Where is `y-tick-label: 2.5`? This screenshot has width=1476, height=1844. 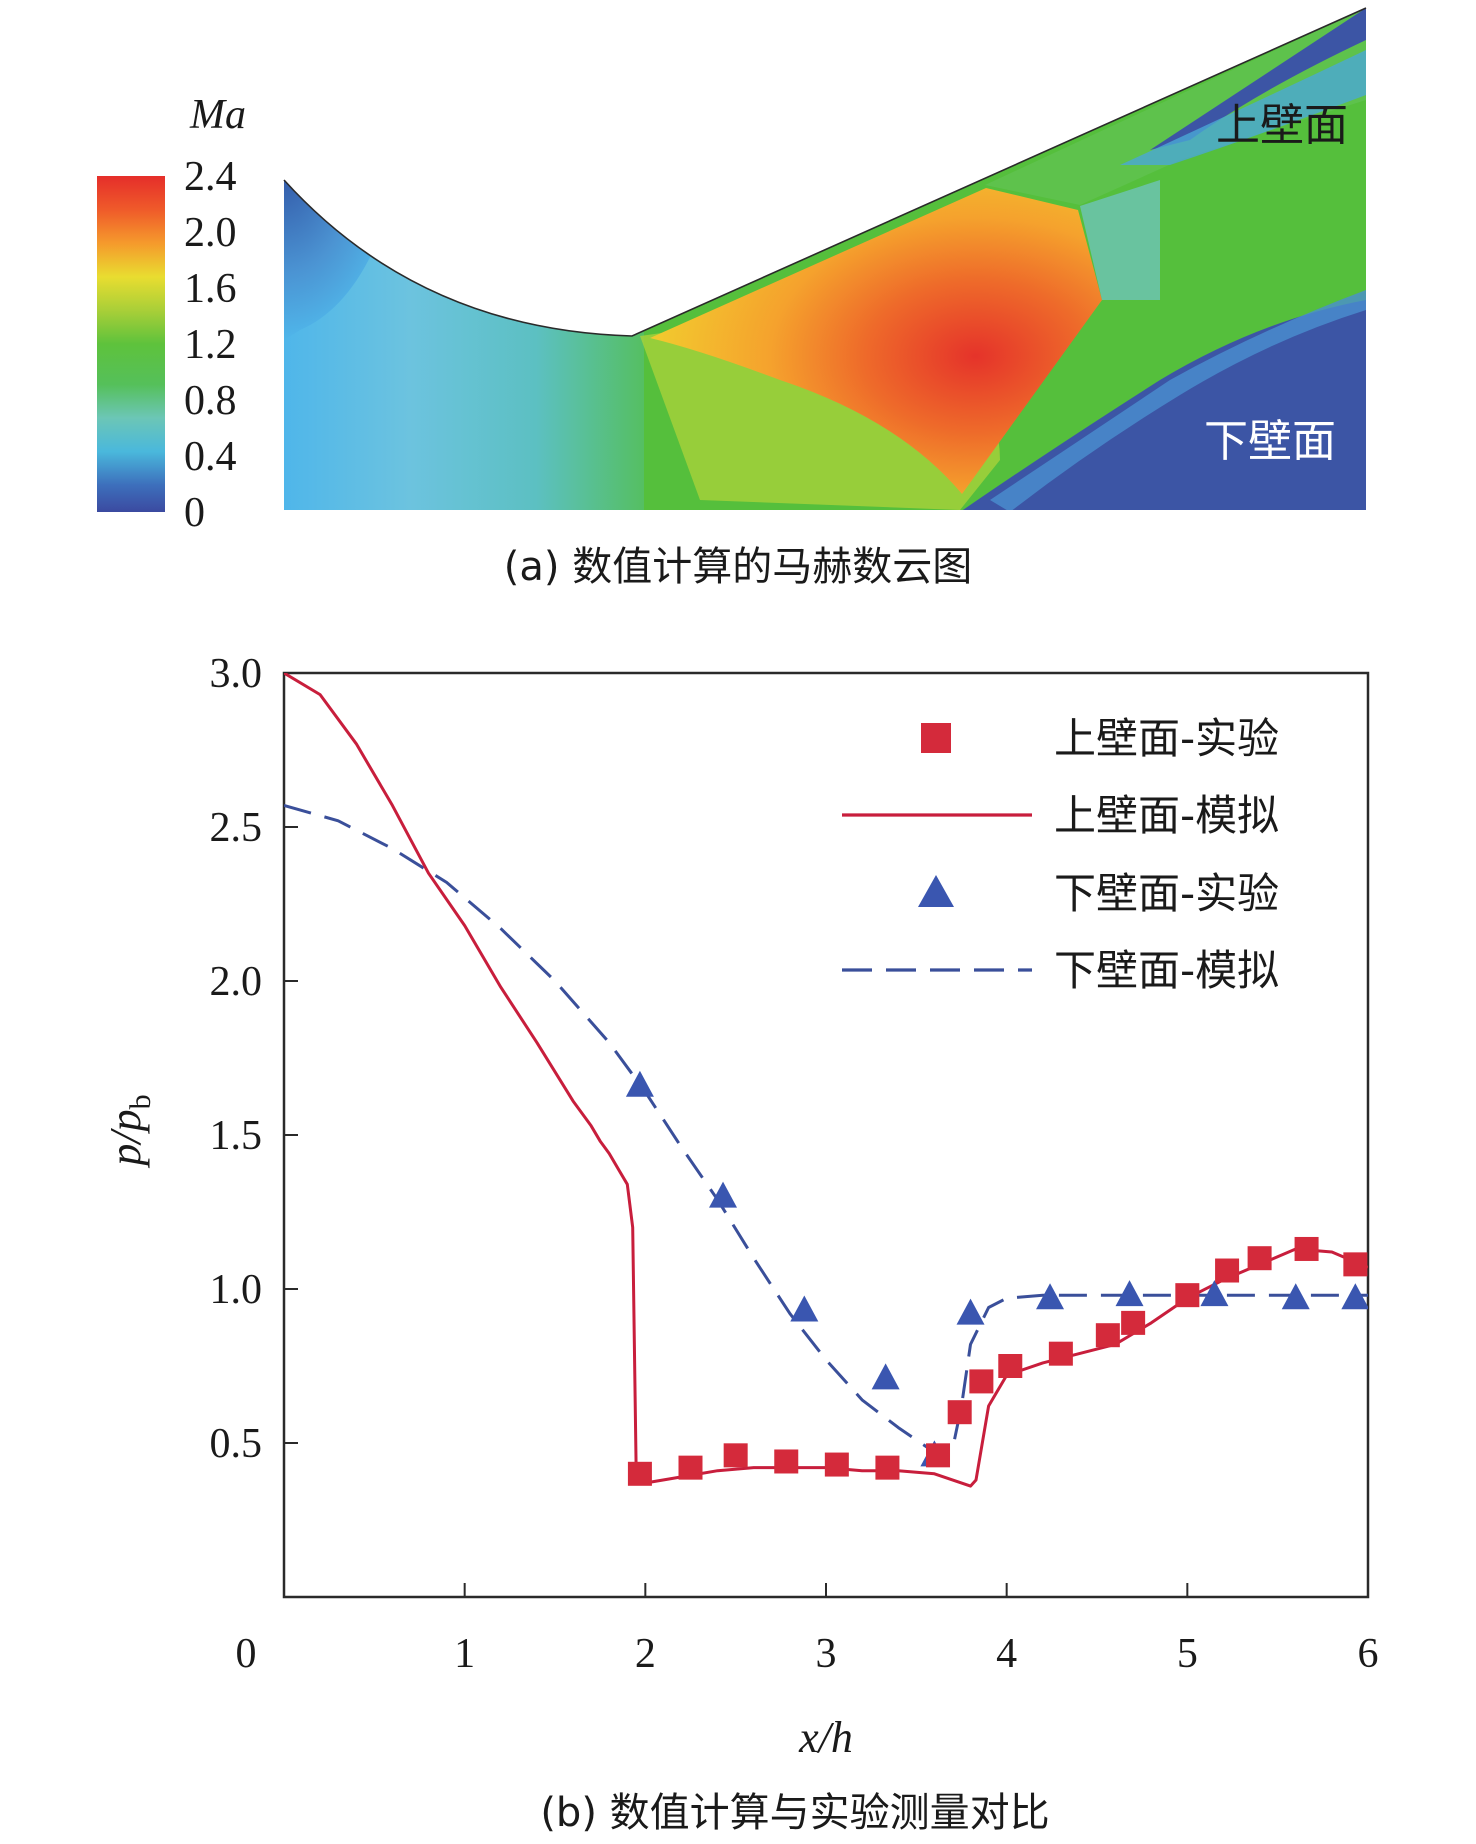 y-tick-label: 2.5 is located at coordinates (236, 828).